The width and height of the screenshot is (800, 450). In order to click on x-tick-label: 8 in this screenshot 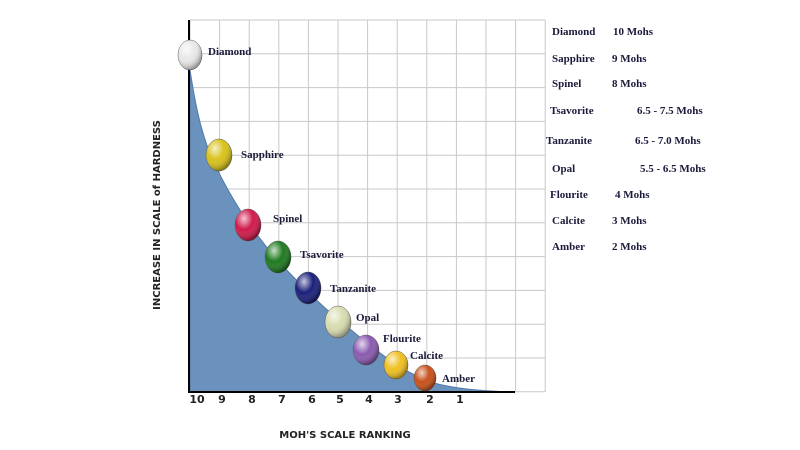, I will do `click(252, 399)`.